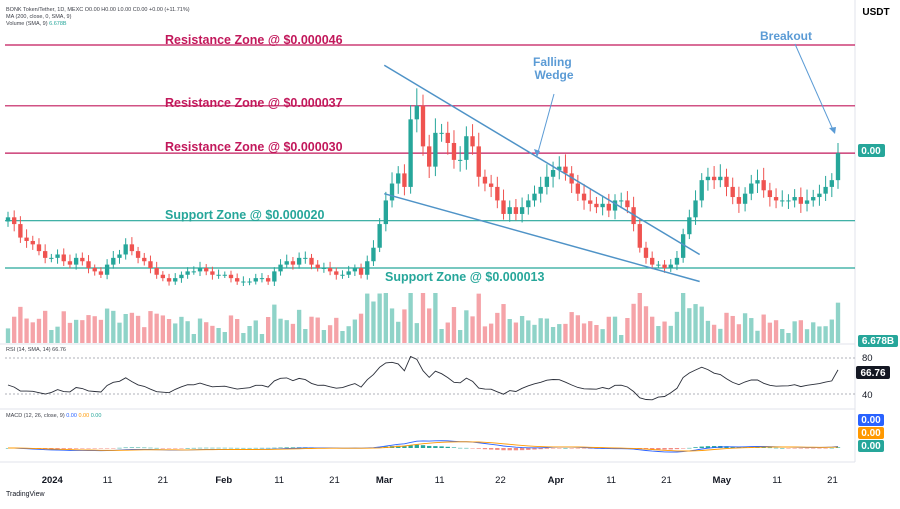 This screenshot has height=509, width=900. Describe the element at coordinates (108, 480) in the screenshot. I see `x-tick-1: 11` at that location.